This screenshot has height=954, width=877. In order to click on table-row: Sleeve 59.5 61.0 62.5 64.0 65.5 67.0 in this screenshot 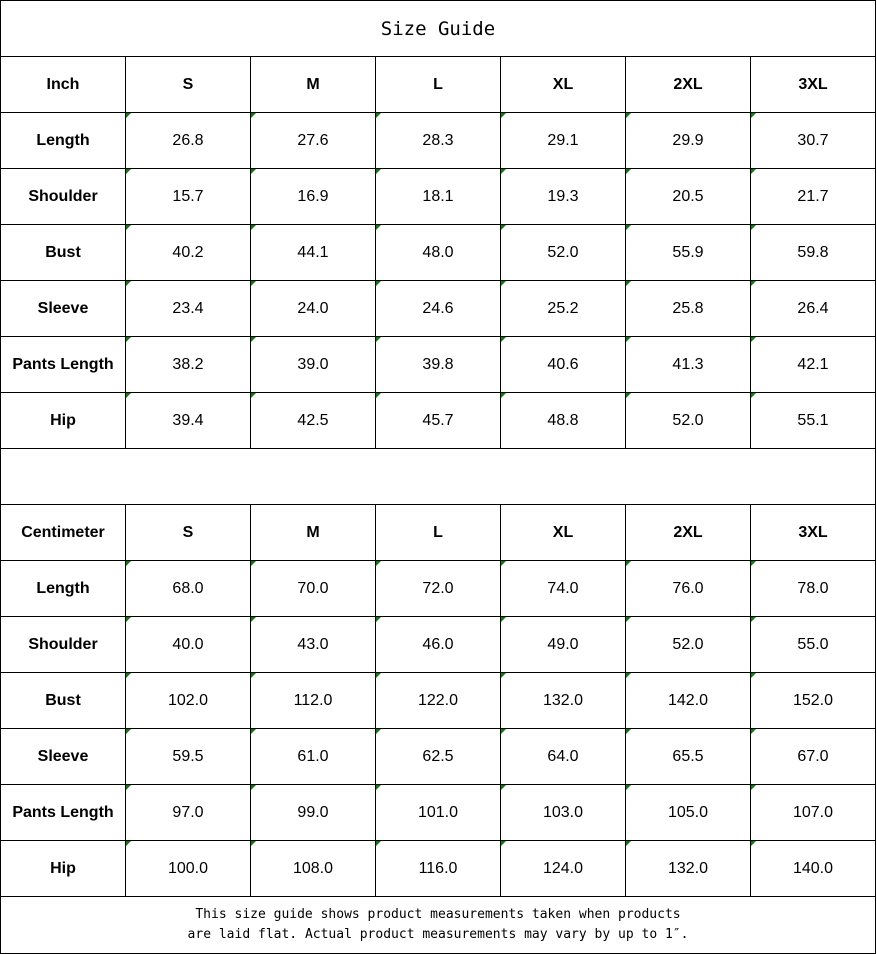, I will do `click(438, 756)`.